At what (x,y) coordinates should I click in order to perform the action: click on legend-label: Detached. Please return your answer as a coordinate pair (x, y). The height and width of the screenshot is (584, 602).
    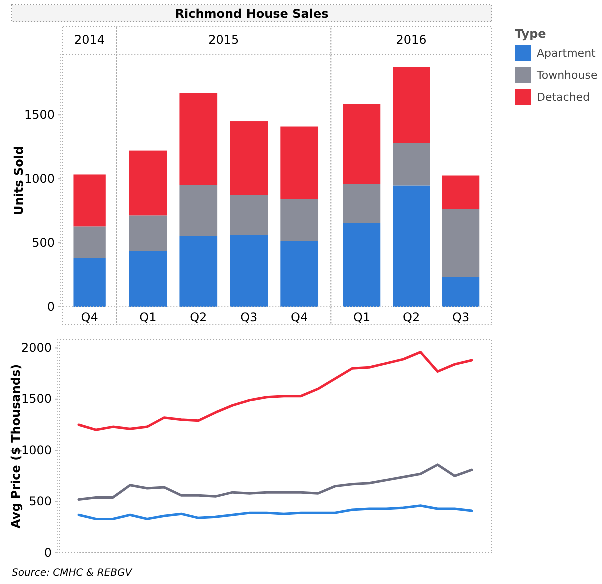
    Looking at the image, I should click on (563, 97).